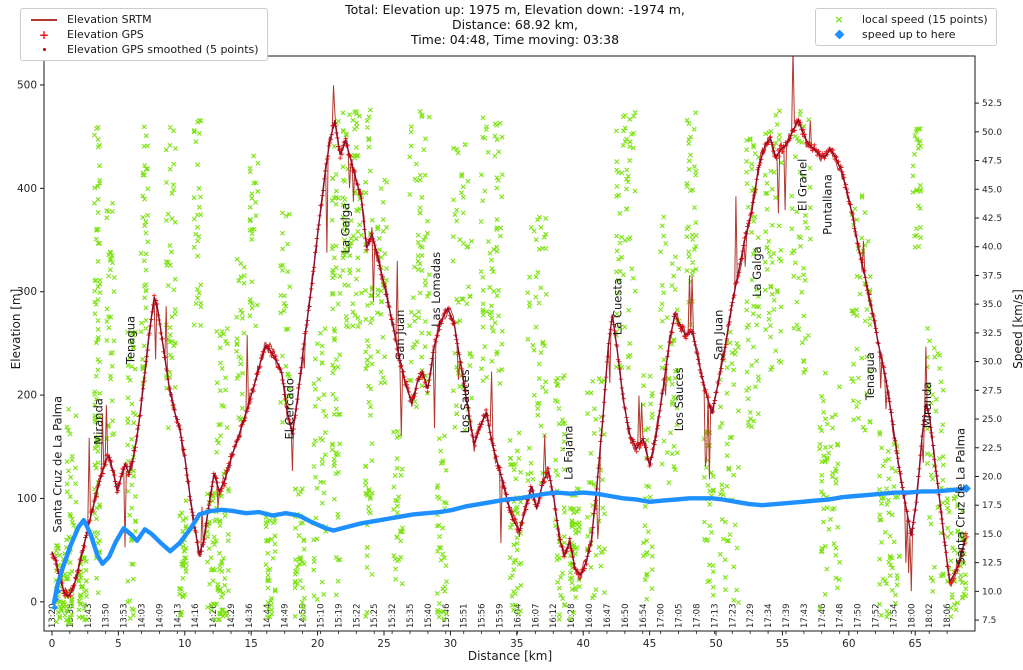 Image resolution: width=1023 pixels, height=670 pixels. Describe the element at coordinates (992, 248) in the screenshot. I see `y-right-tick-label: 40.0` at that location.